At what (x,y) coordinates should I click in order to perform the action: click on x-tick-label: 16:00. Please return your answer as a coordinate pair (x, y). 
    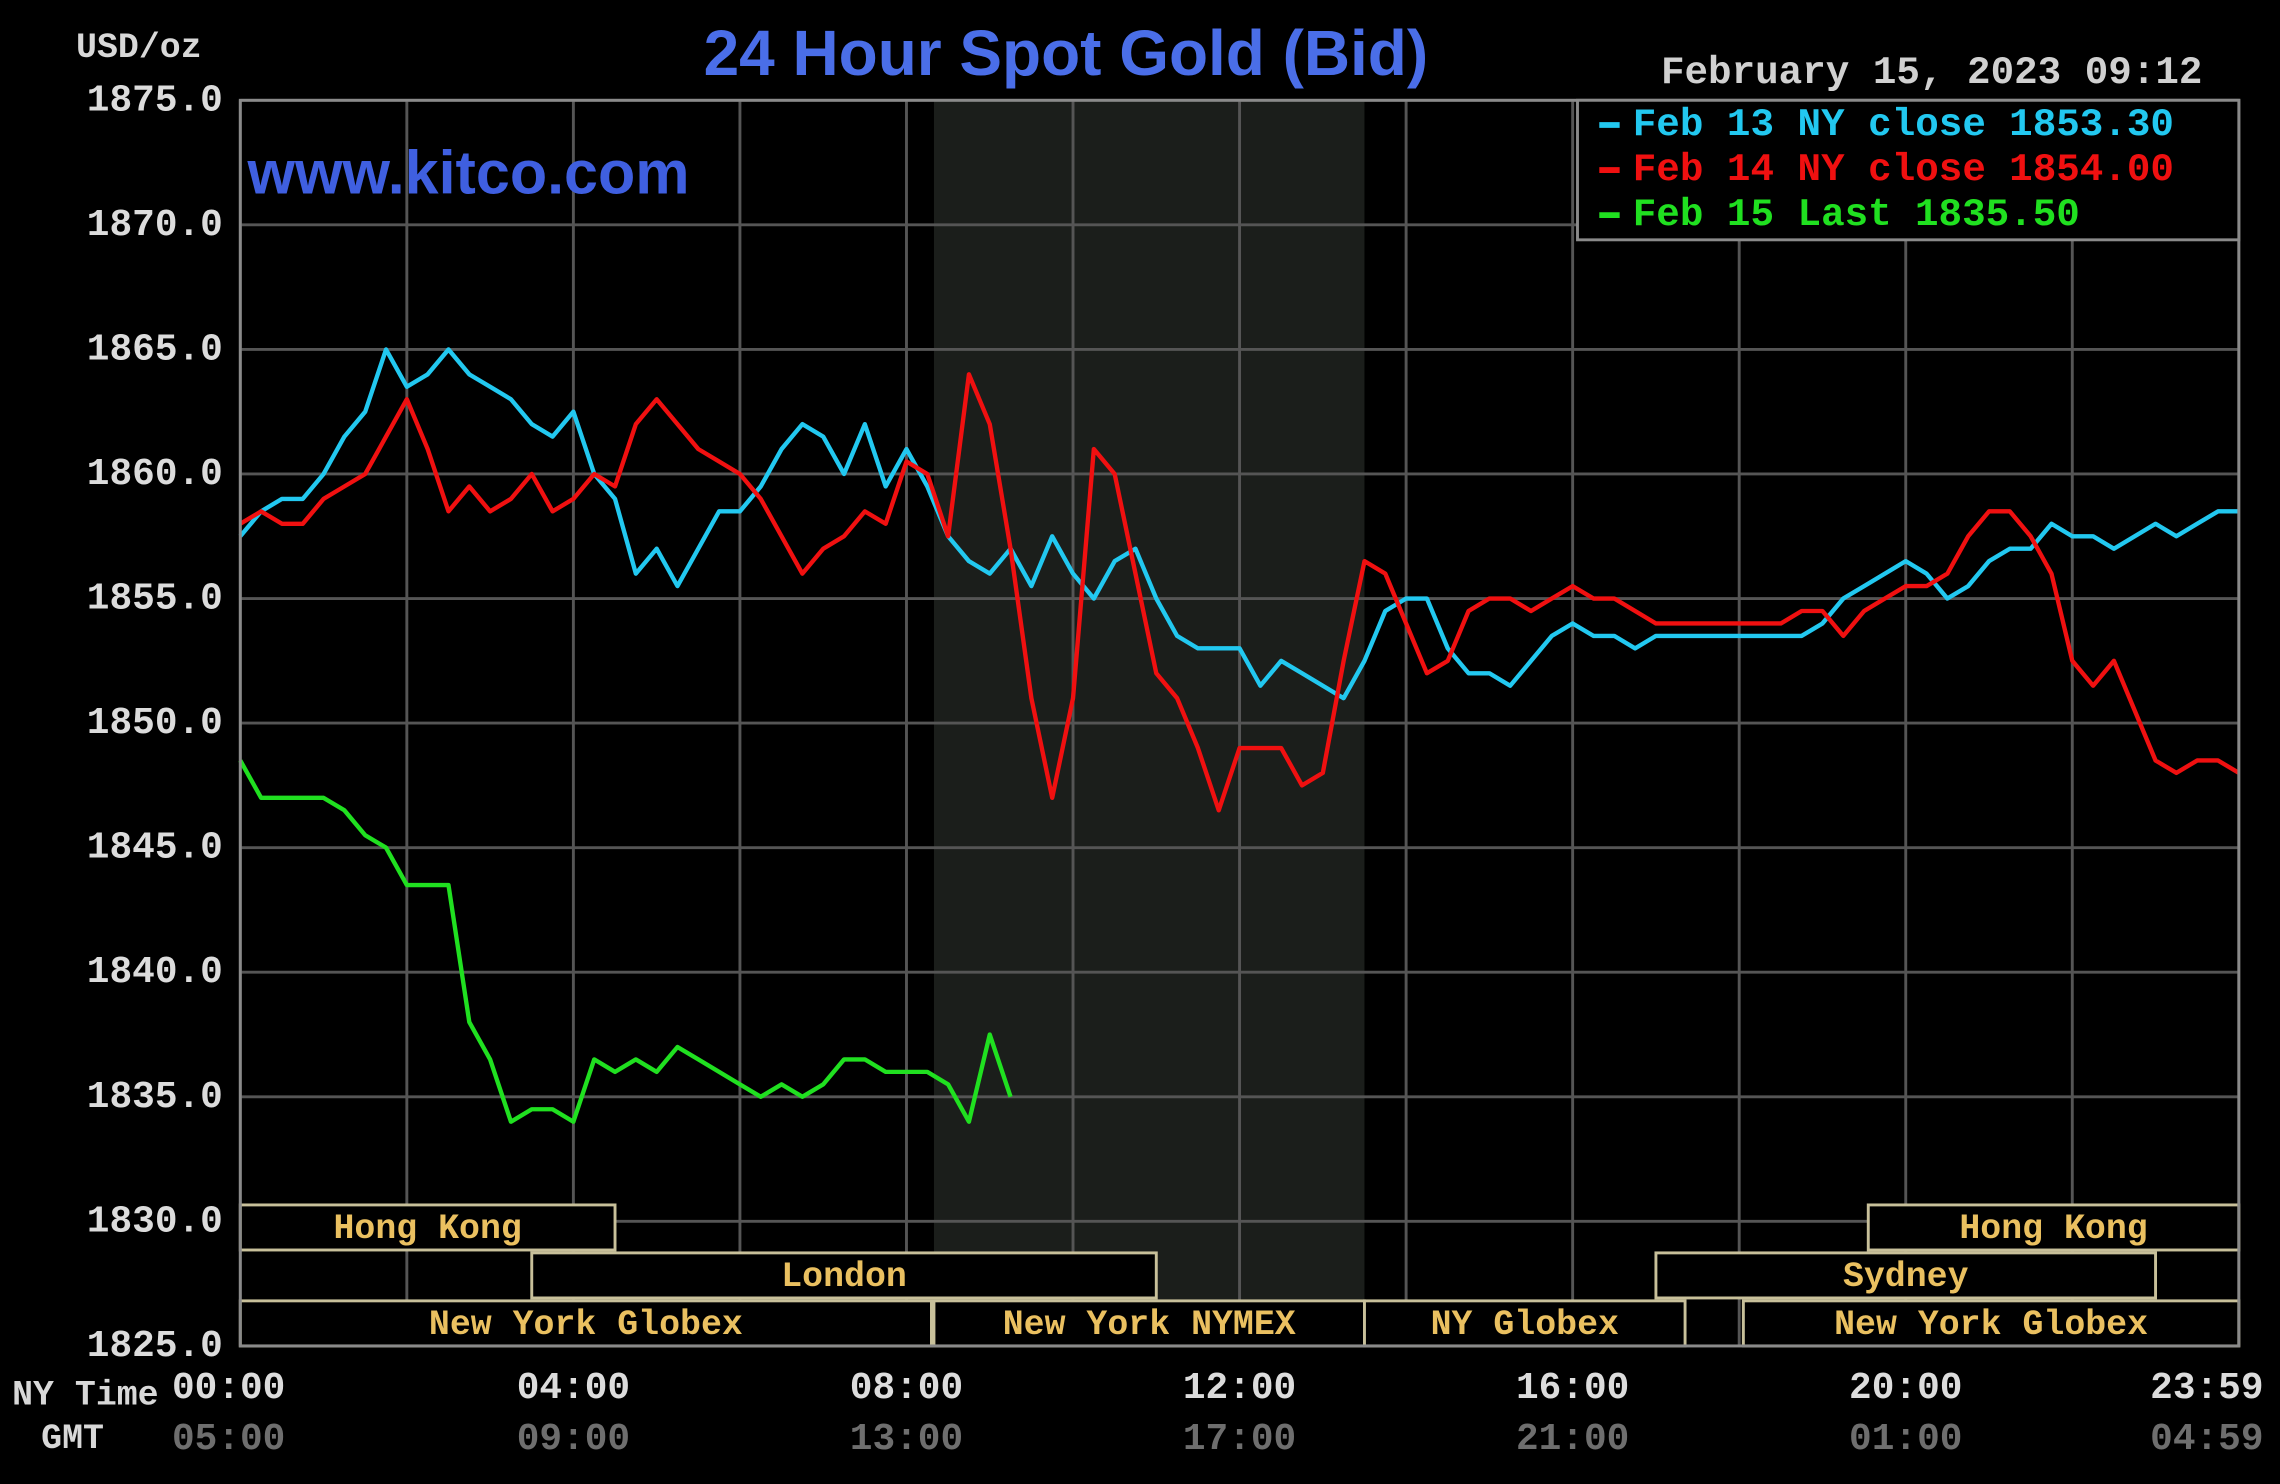
    Looking at the image, I should click on (1572, 1389).